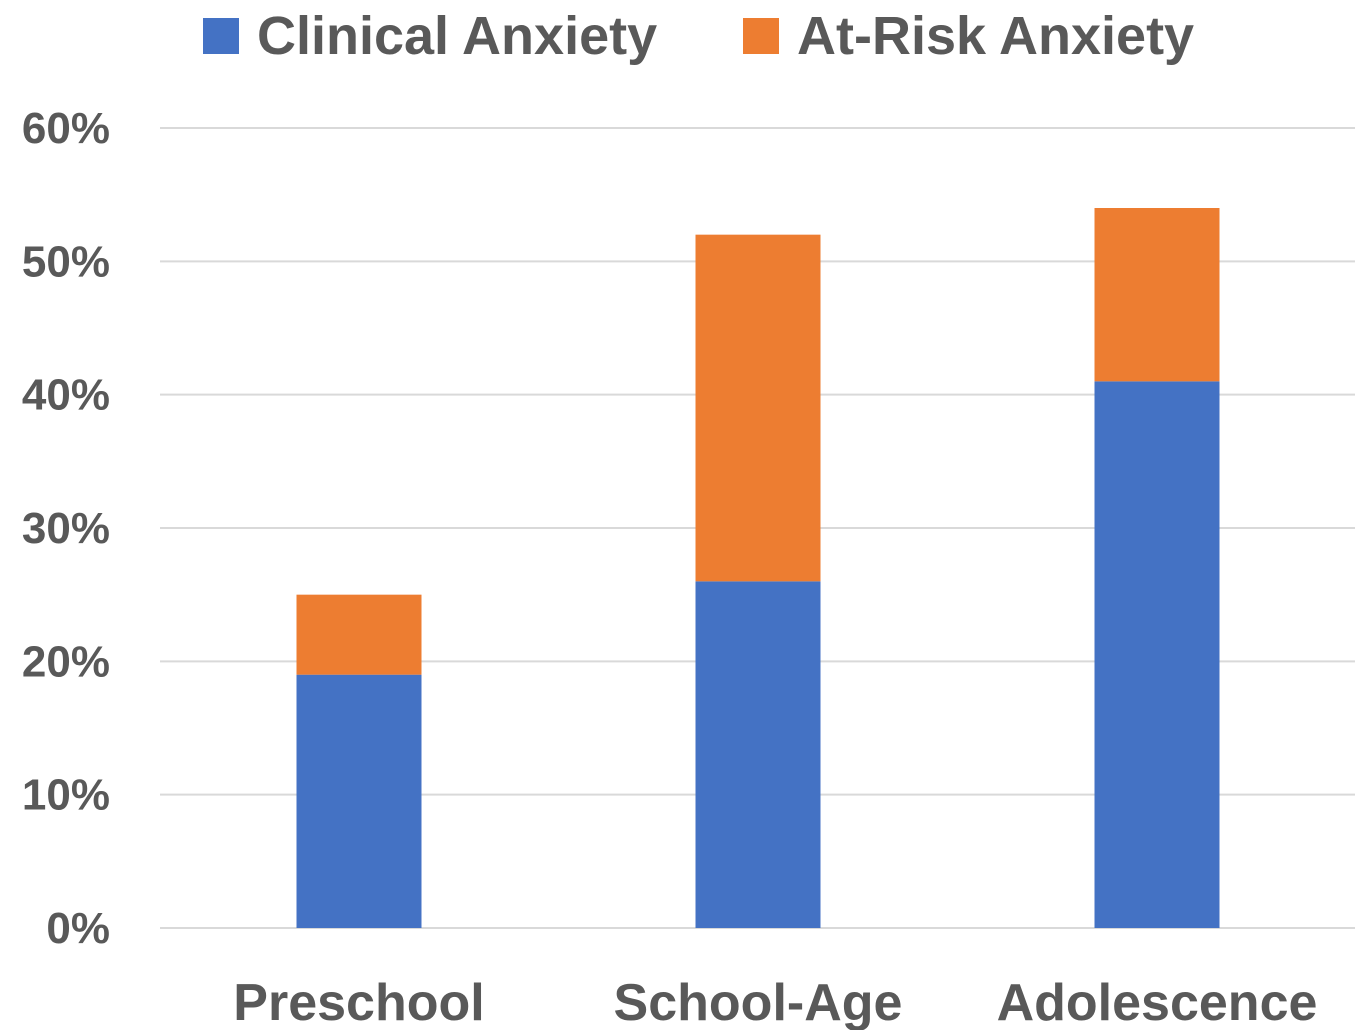 The image size is (1355, 1030). What do you see at coordinates (66, 261) in the screenshot?
I see `y-tick-label: 50%` at bounding box center [66, 261].